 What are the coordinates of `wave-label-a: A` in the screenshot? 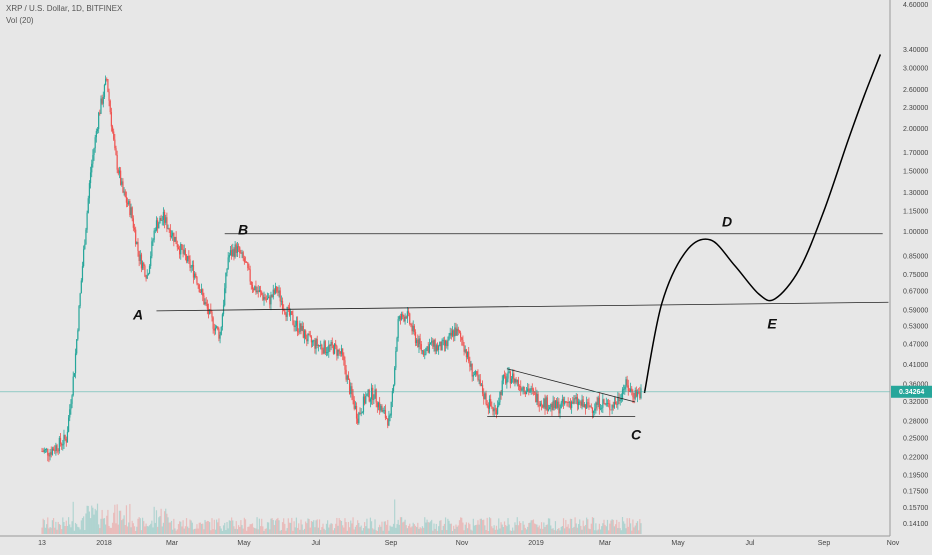 It's located at (137, 315).